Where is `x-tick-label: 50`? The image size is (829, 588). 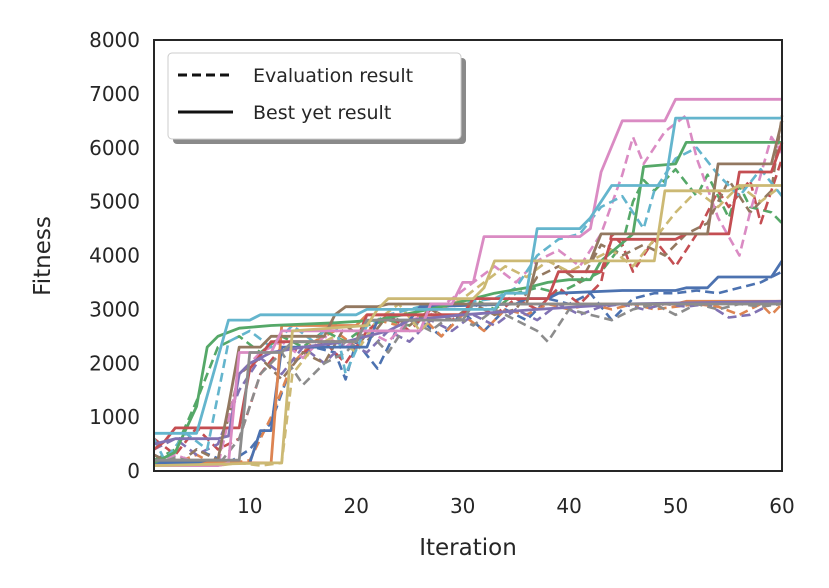 x-tick-label: 50 is located at coordinates (675, 506).